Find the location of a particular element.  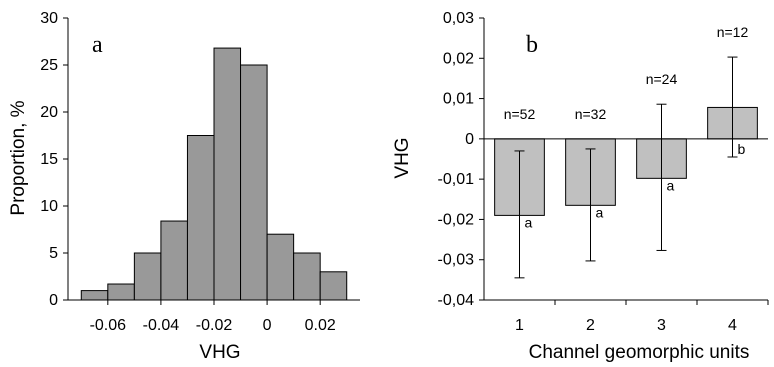

histogram-x-ticks: -0.06 -0.04 -0.02 0 0.02 is located at coordinates (213, 317).